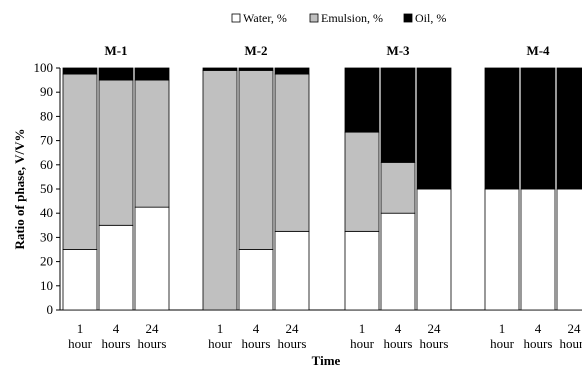  What do you see at coordinates (430, 18) in the screenshot?
I see `legend-label: Oil, %` at bounding box center [430, 18].